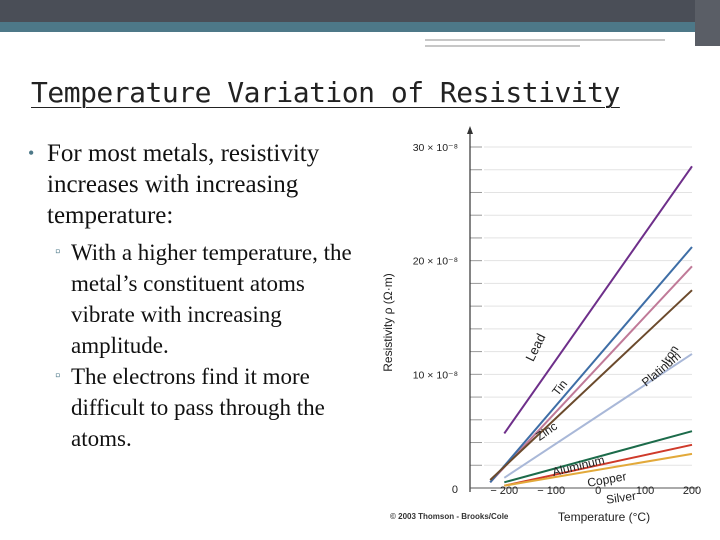  Describe the element at coordinates (455, 490) in the screenshot. I see `y-tick-label: 0` at that location.